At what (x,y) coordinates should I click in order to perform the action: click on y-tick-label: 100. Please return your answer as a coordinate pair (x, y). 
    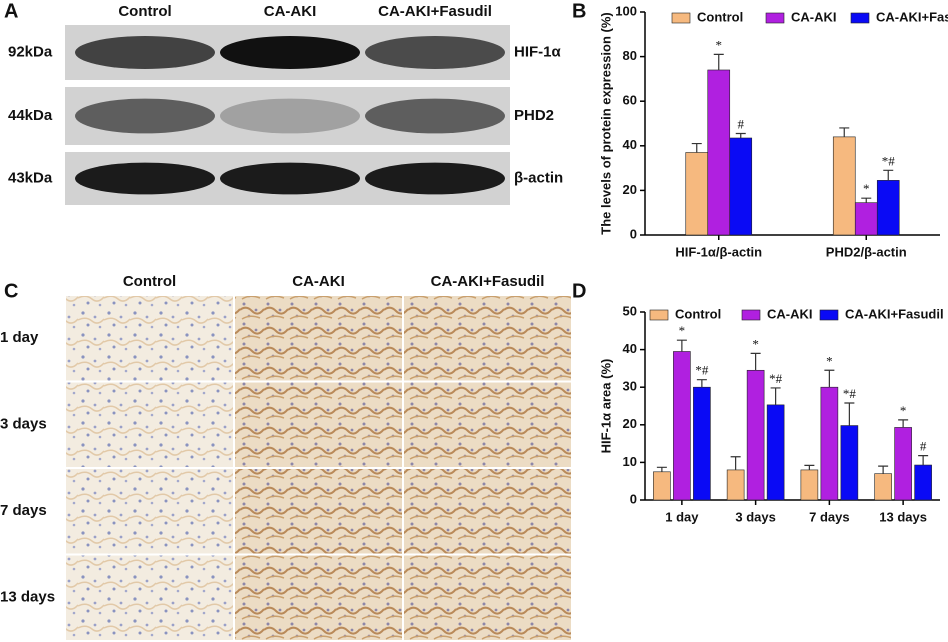
    Looking at the image, I should click on (626, 10).